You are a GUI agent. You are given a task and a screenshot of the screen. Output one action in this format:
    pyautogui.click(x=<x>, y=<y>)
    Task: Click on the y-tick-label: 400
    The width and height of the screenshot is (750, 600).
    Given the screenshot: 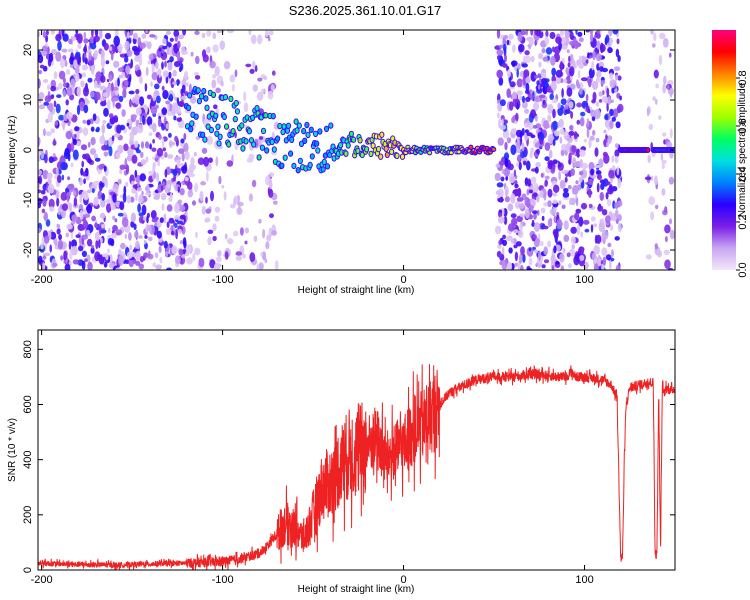 What is the action you would take?
    pyautogui.click(x=28, y=459)
    